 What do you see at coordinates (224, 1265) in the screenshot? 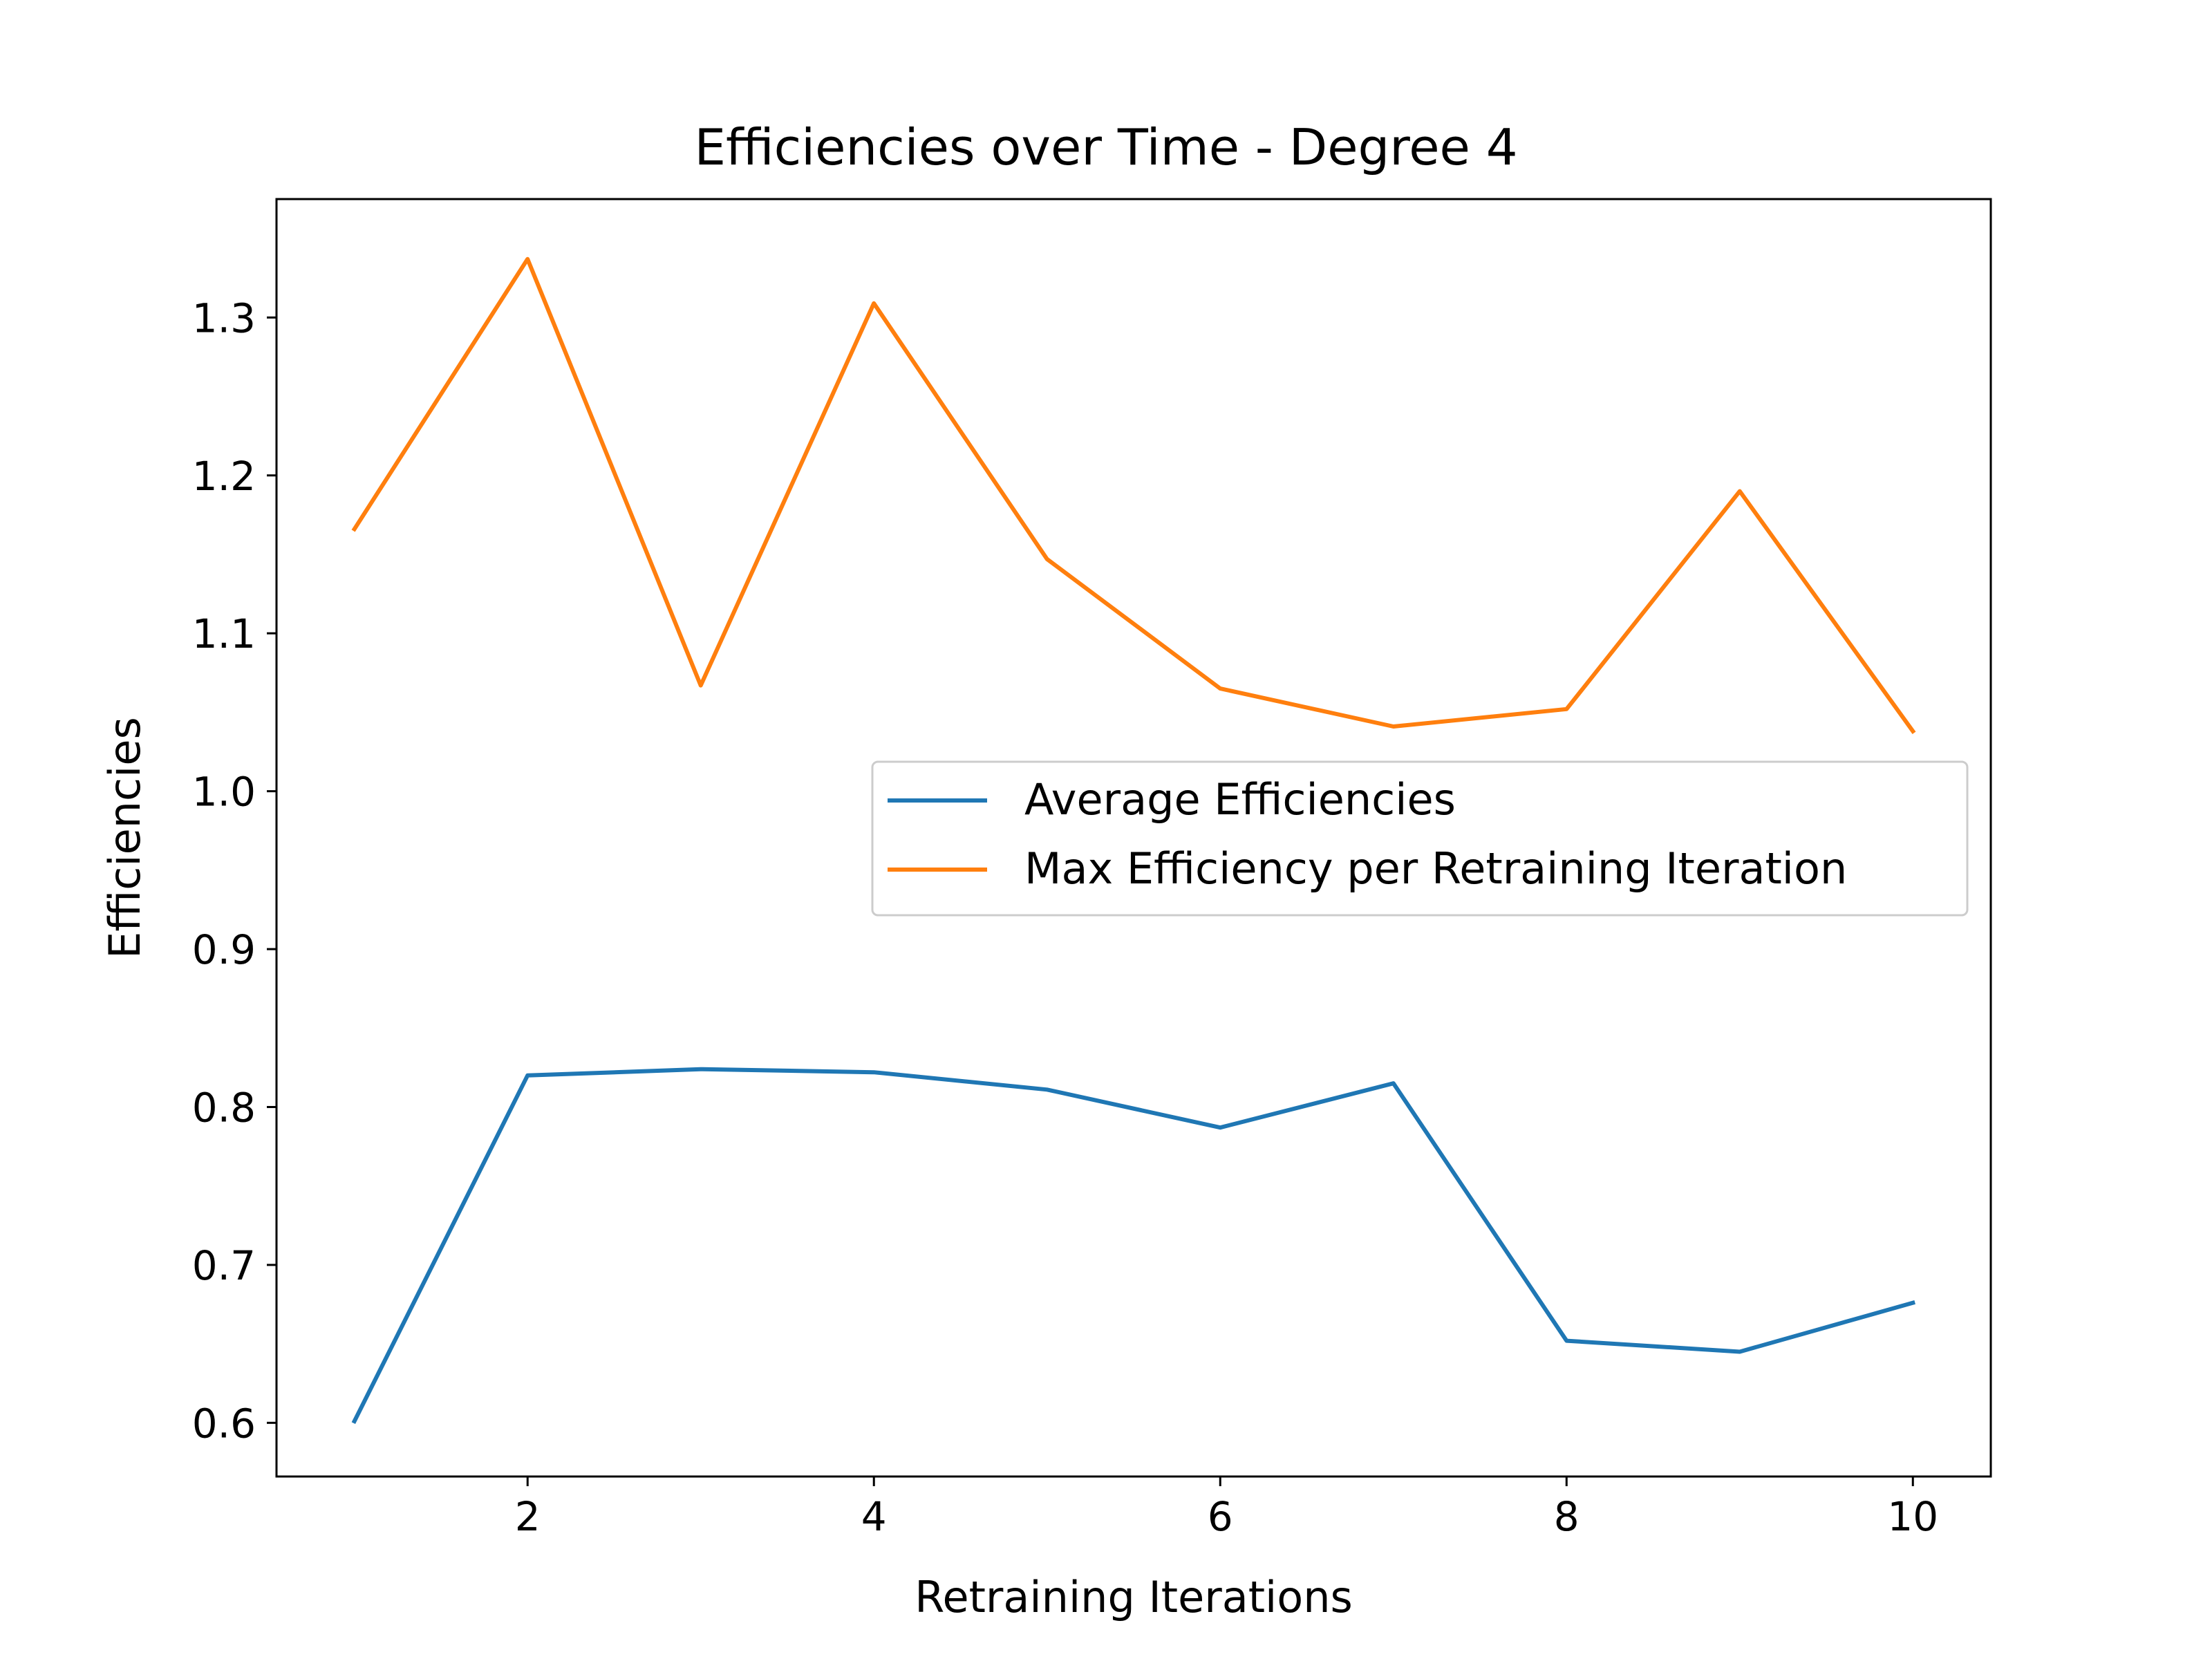
I see `y-tick-label: 0.7` at bounding box center [224, 1265].